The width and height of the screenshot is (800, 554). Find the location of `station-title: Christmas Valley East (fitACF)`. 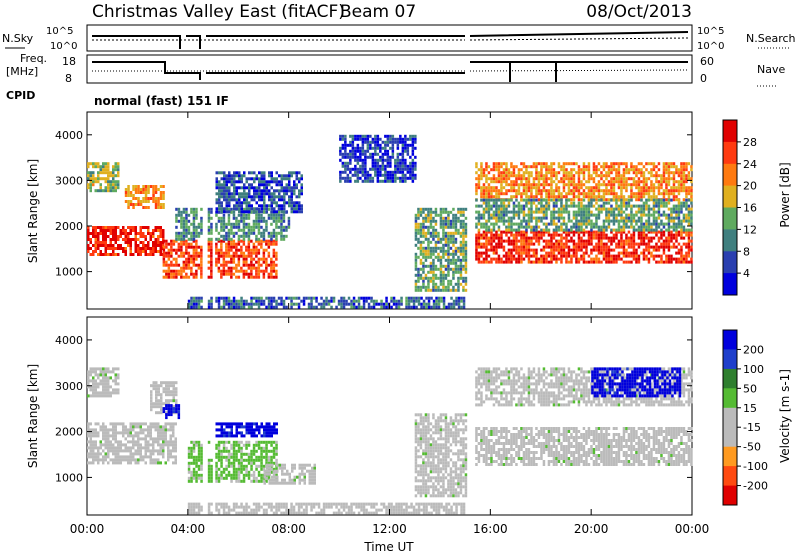

station-title: Christmas Valley East (fitACF) is located at coordinates (218, 12).